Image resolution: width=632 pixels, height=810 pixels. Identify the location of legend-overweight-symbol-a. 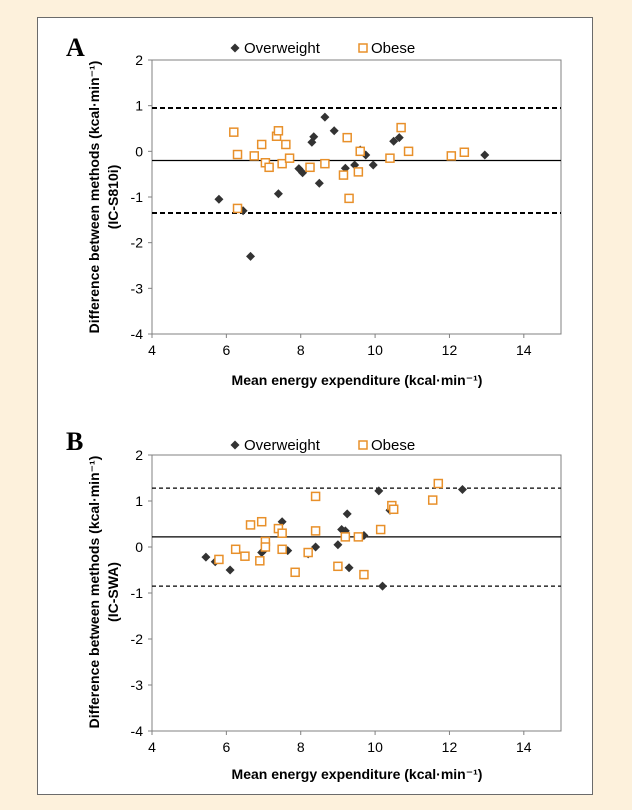
(235, 48).